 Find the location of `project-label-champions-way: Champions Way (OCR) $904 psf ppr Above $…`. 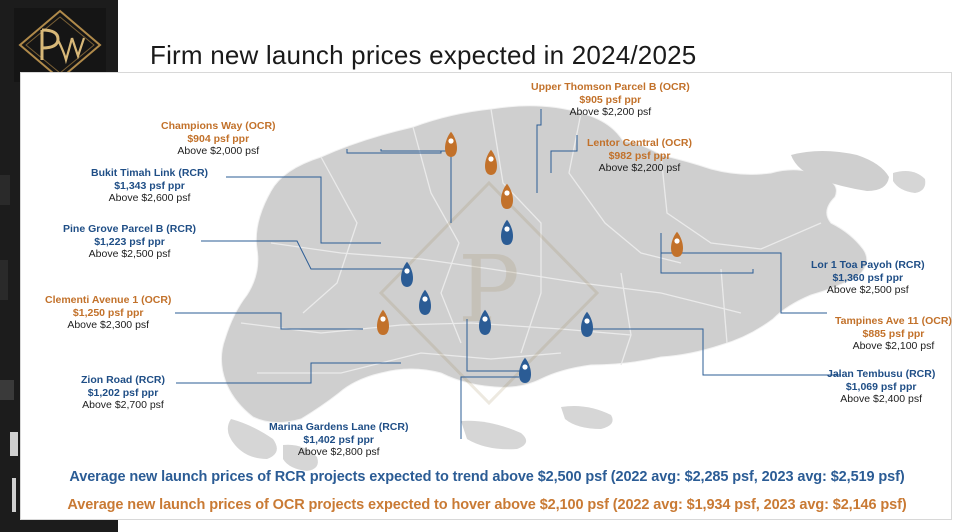

project-label-champions-way: Champions Way (OCR) $904 psf ppr Above $… is located at coordinates (218, 138).